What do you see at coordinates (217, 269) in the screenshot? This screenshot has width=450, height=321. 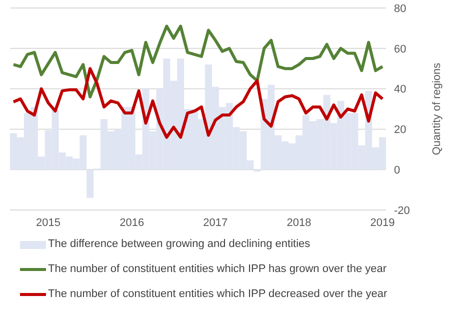 I see `legend-label: The number of constituent entities which IPP has grown over the year` at bounding box center [217, 269].